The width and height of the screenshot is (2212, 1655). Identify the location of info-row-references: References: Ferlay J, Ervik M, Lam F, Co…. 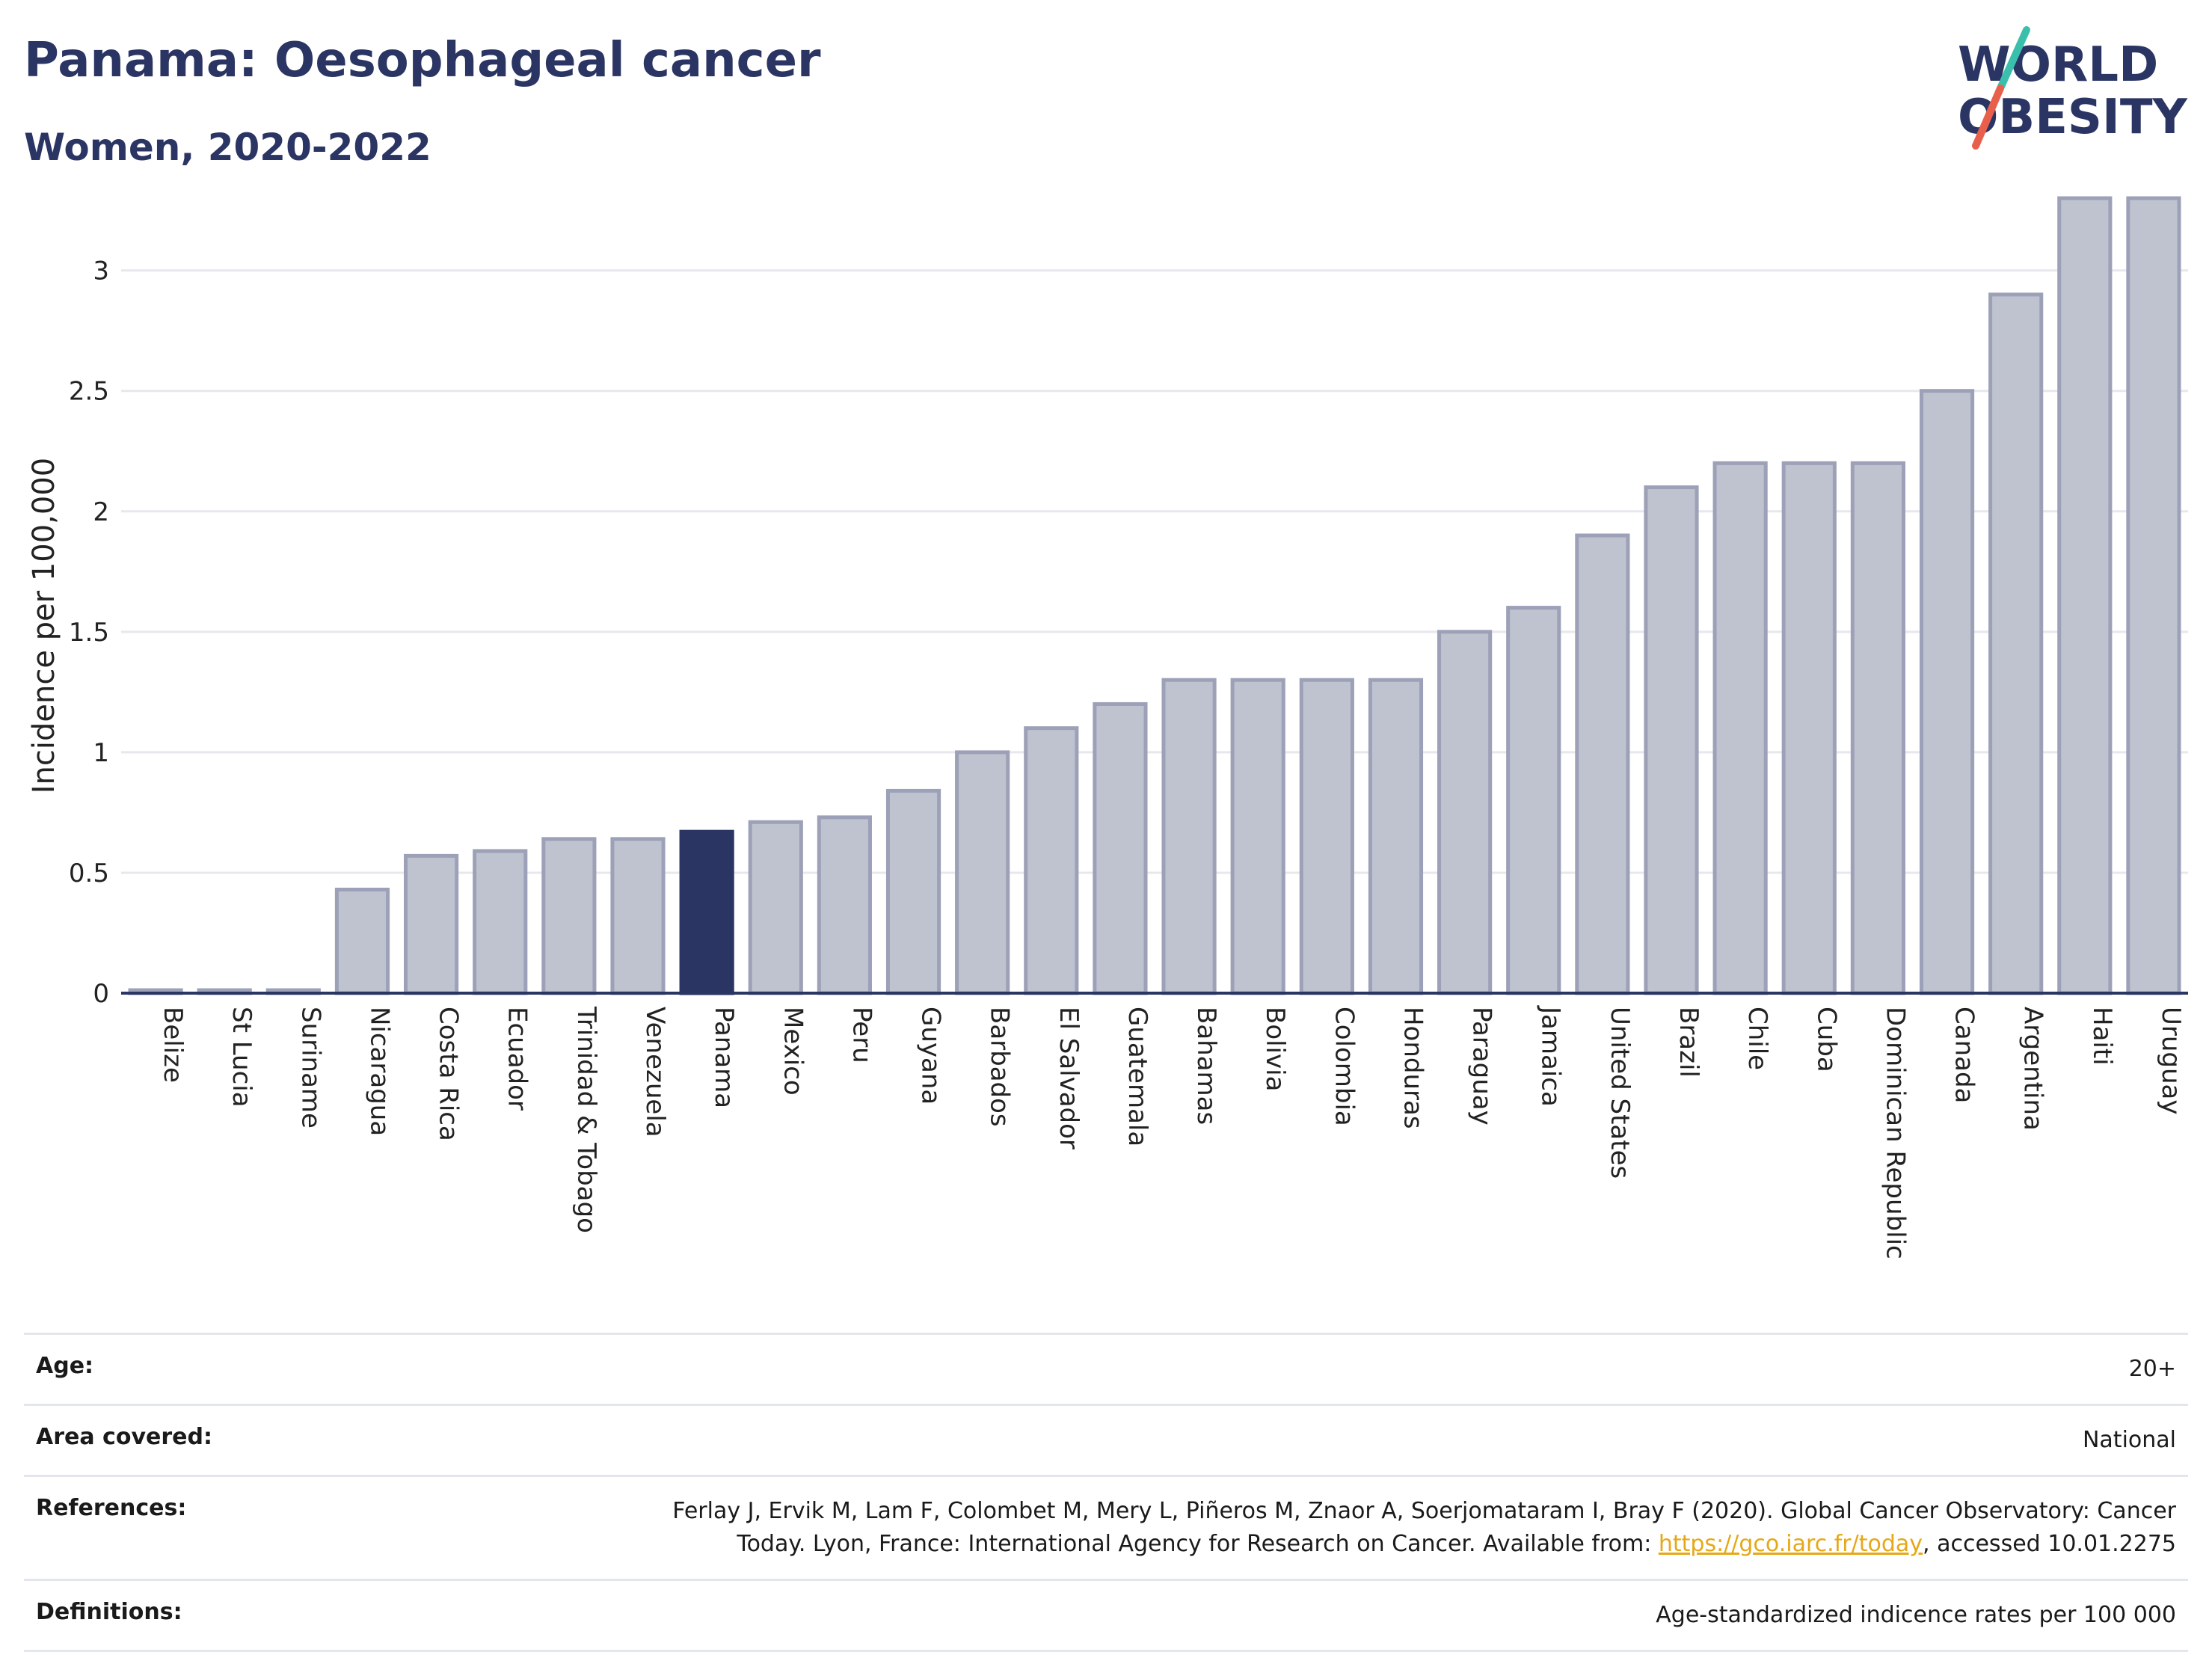
(1106, 1527).